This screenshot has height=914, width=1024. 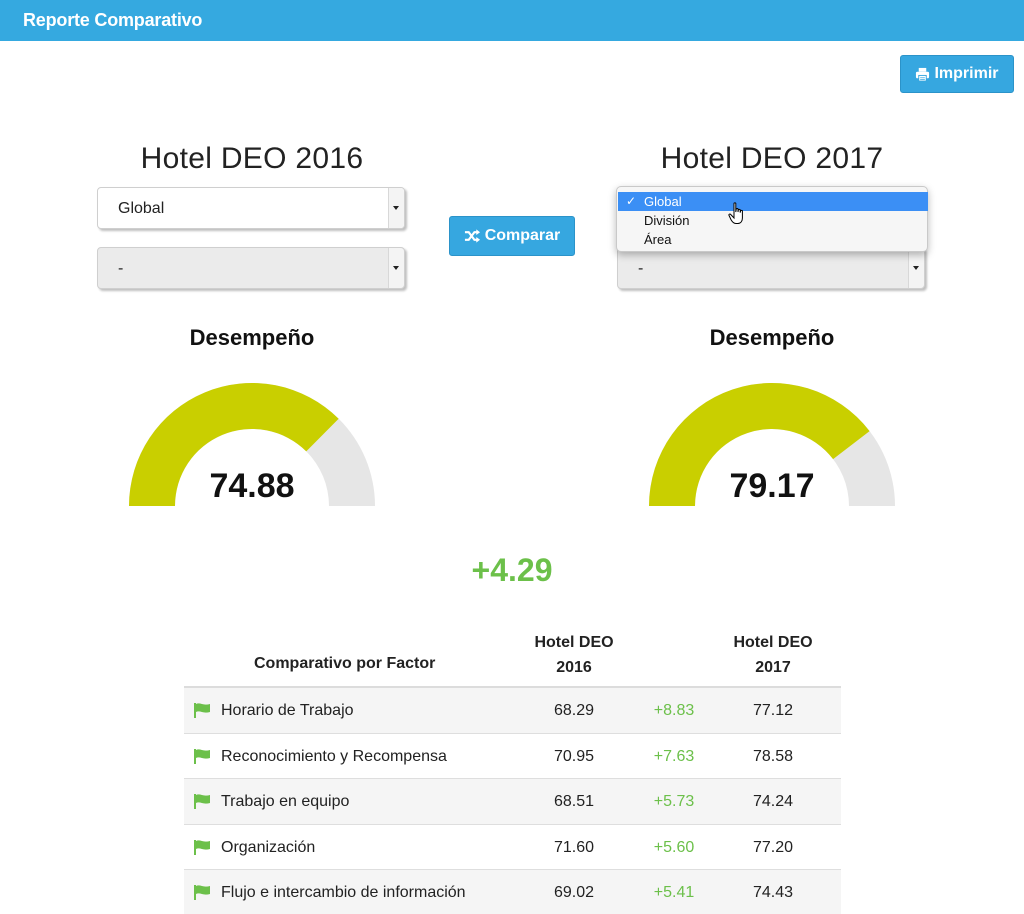 I want to click on factor-value-year2: 77.20, so click(x=773, y=847).